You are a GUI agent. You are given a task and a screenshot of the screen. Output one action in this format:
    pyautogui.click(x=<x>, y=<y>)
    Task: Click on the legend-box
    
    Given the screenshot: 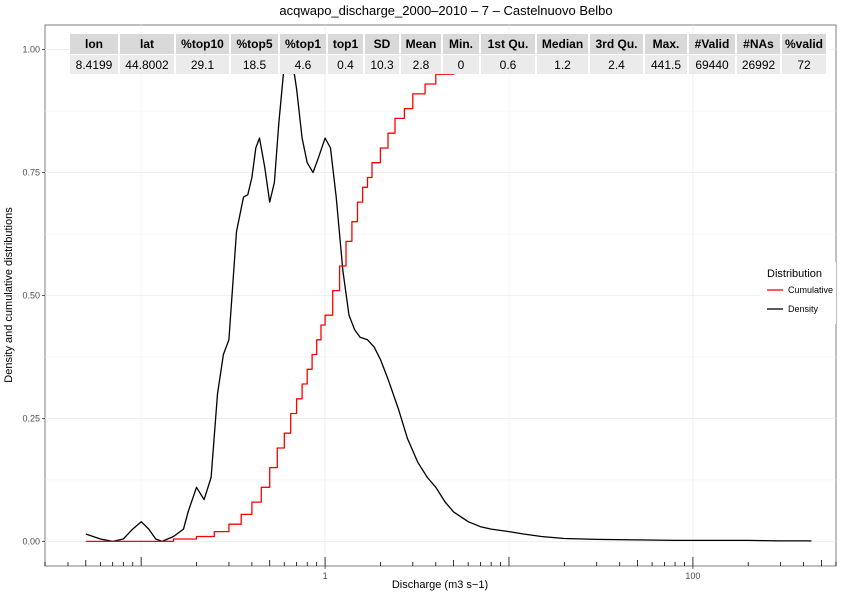 What is the action you would take?
    pyautogui.click(x=798, y=293)
    